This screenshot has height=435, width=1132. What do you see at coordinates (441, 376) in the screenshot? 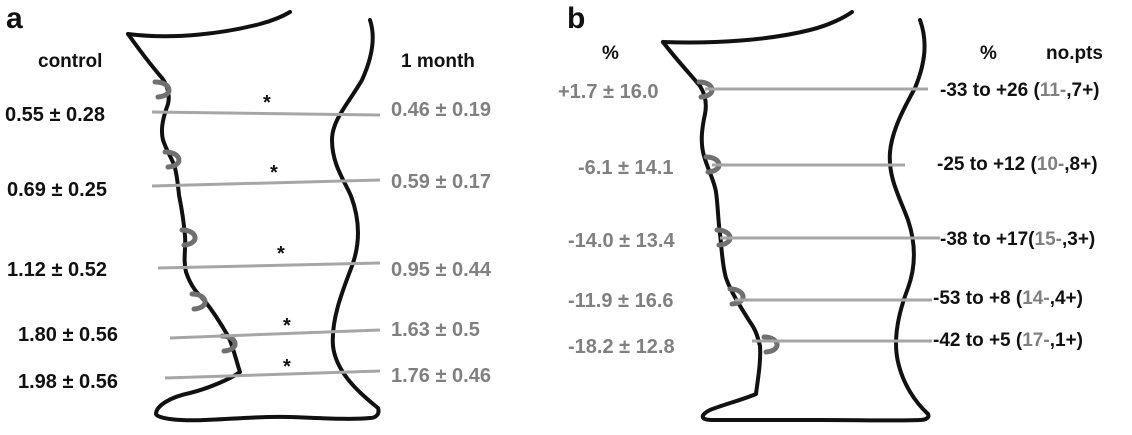
I see `panel-a-1-month-value: 1.76 ± 0.46` at bounding box center [441, 376].